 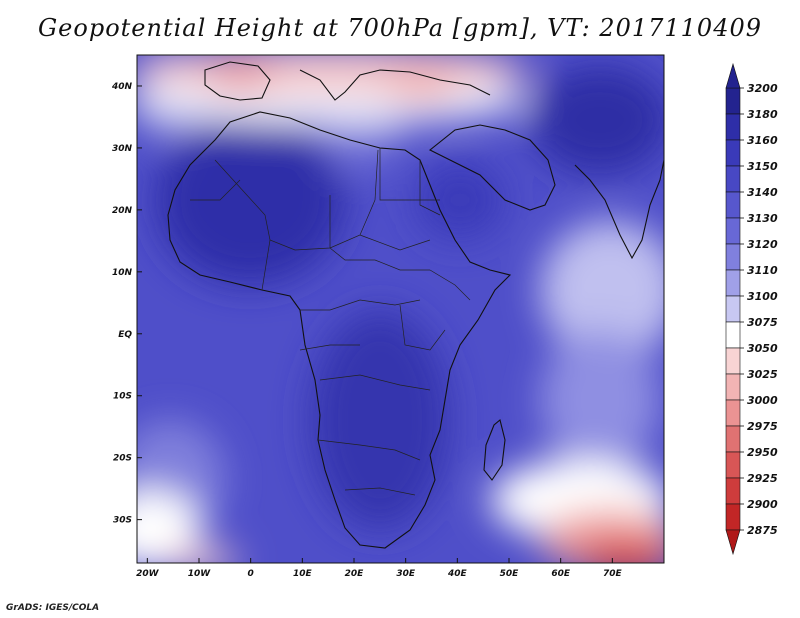 What do you see at coordinates (762, 166) in the screenshot?
I see `colorbar-label: 3150` at bounding box center [762, 166].